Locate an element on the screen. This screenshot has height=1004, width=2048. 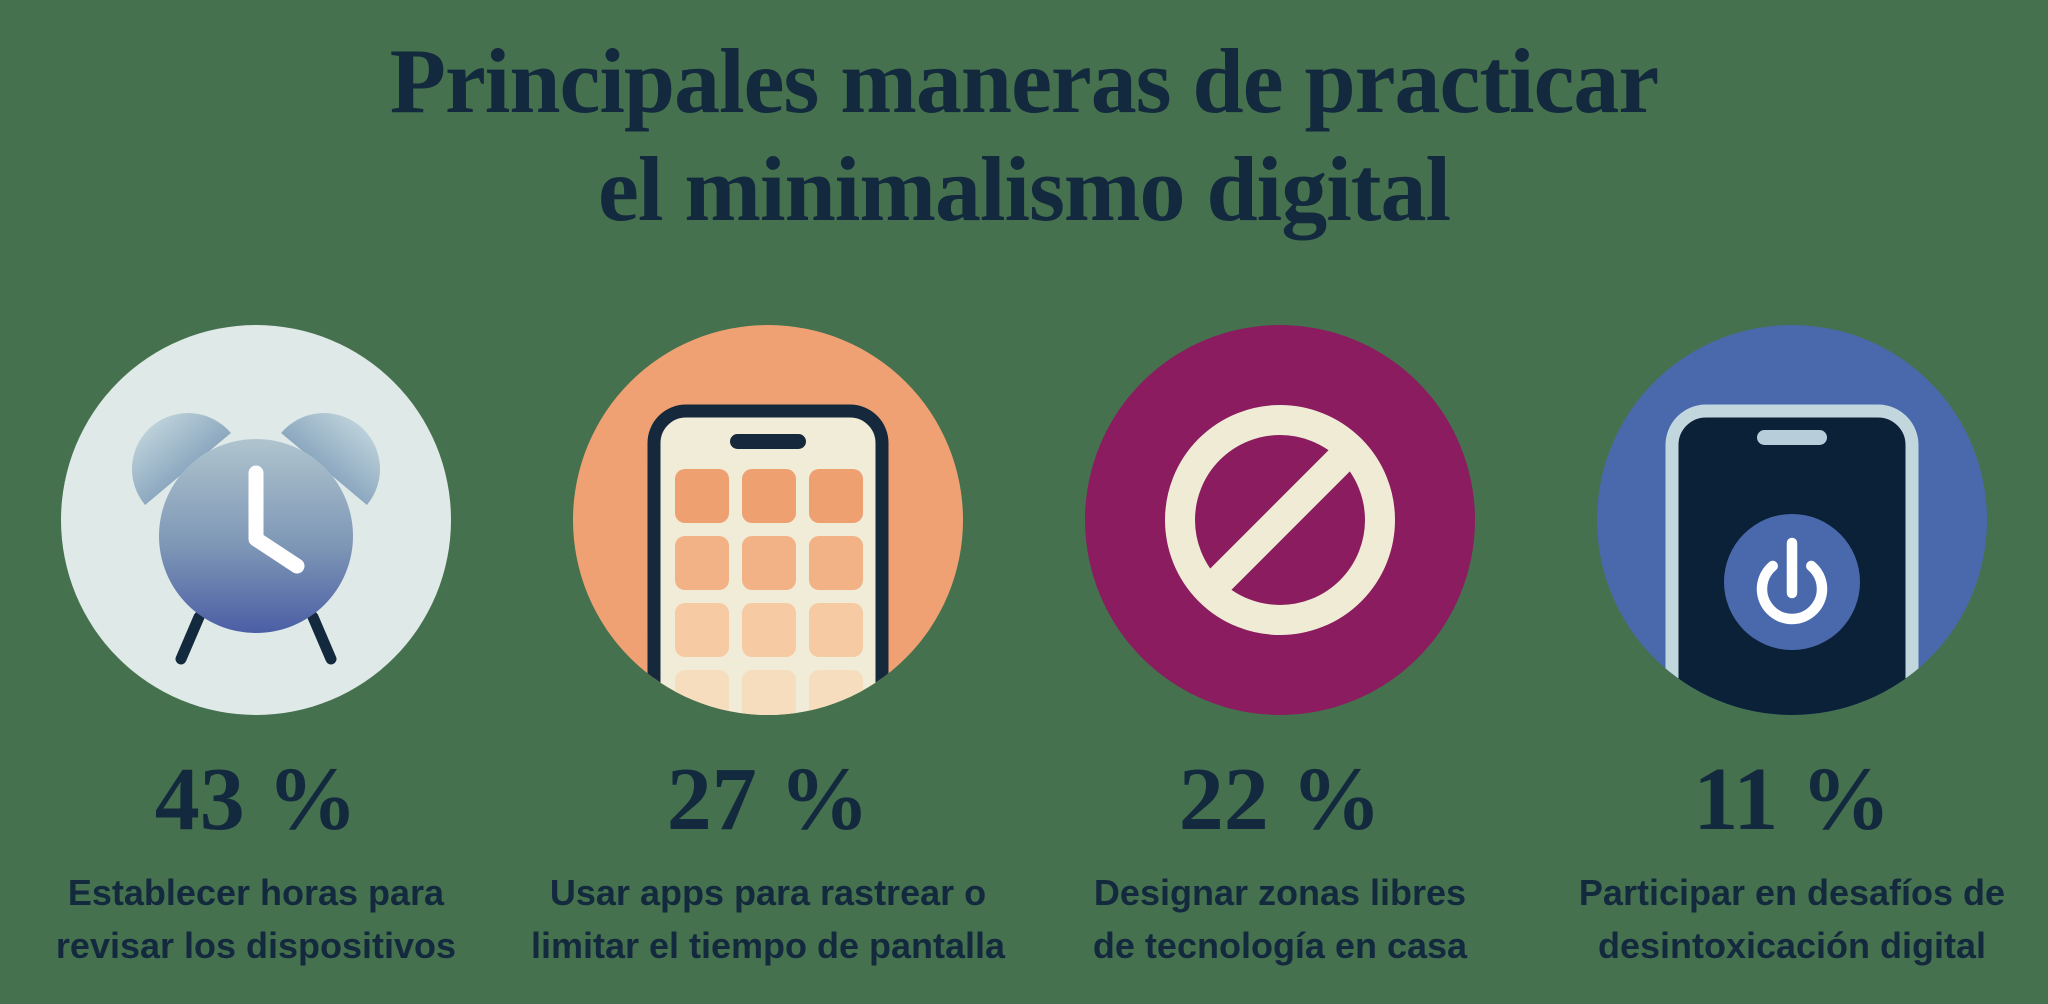
stat-circle-detox-challenges is located at coordinates (1792, 520).